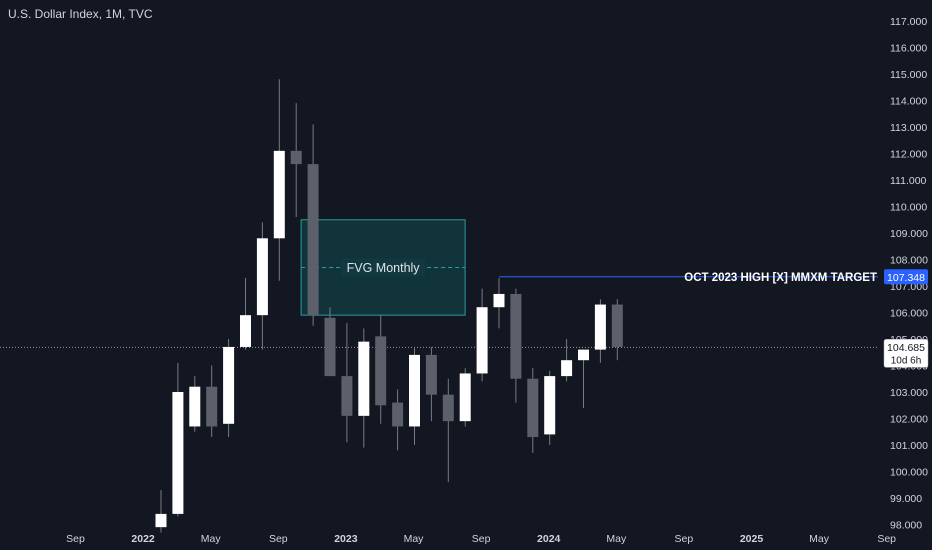  I want to click on fvg-label-bg, so click(383, 267).